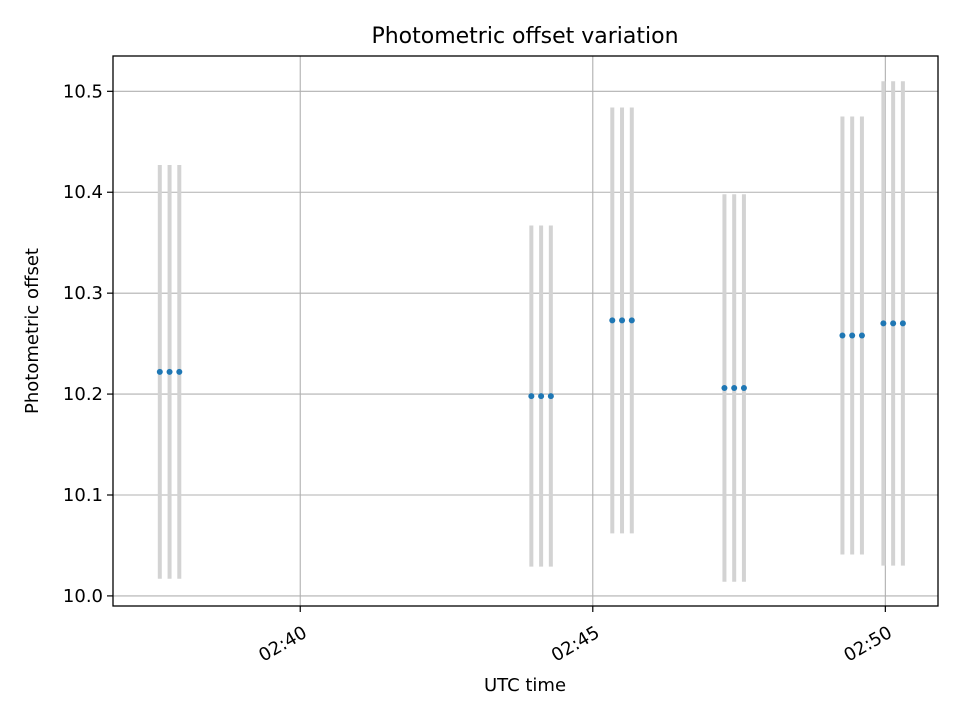 The image size is (960, 720). Describe the element at coordinates (83, 596) in the screenshot. I see `y-tick-label: 10.0` at that location.